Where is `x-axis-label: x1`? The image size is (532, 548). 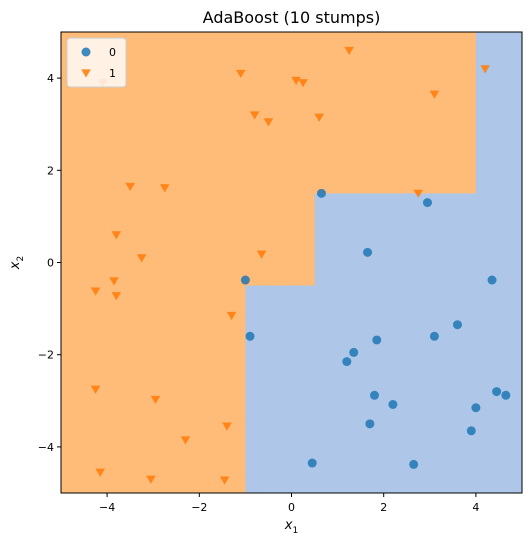
x-axis-label: x1 is located at coordinates (291, 527).